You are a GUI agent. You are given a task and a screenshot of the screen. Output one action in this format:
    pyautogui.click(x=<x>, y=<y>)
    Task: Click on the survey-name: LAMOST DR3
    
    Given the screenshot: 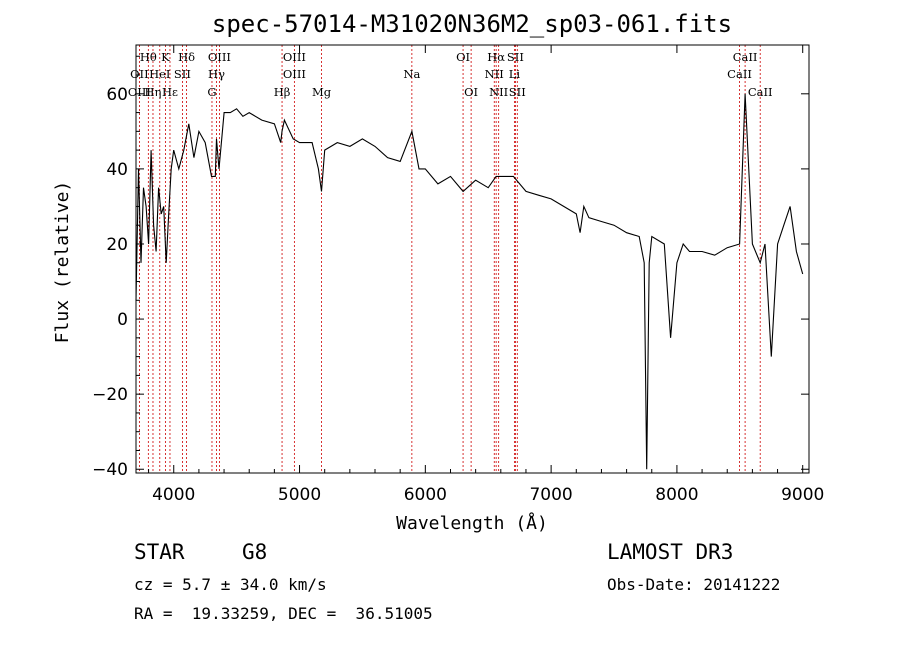 What is the action you would take?
    pyautogui.click(x=670, y=552)
    